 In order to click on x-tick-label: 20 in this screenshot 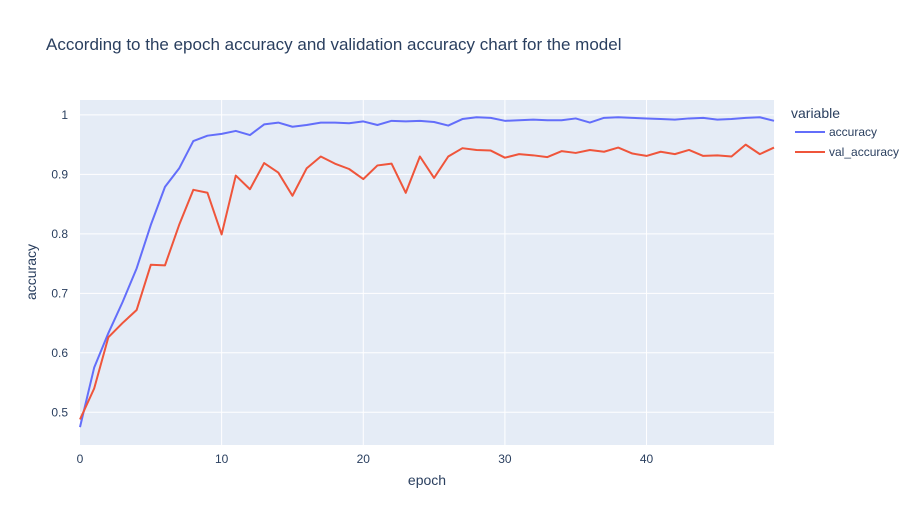, I will do `click(364, 459)`.